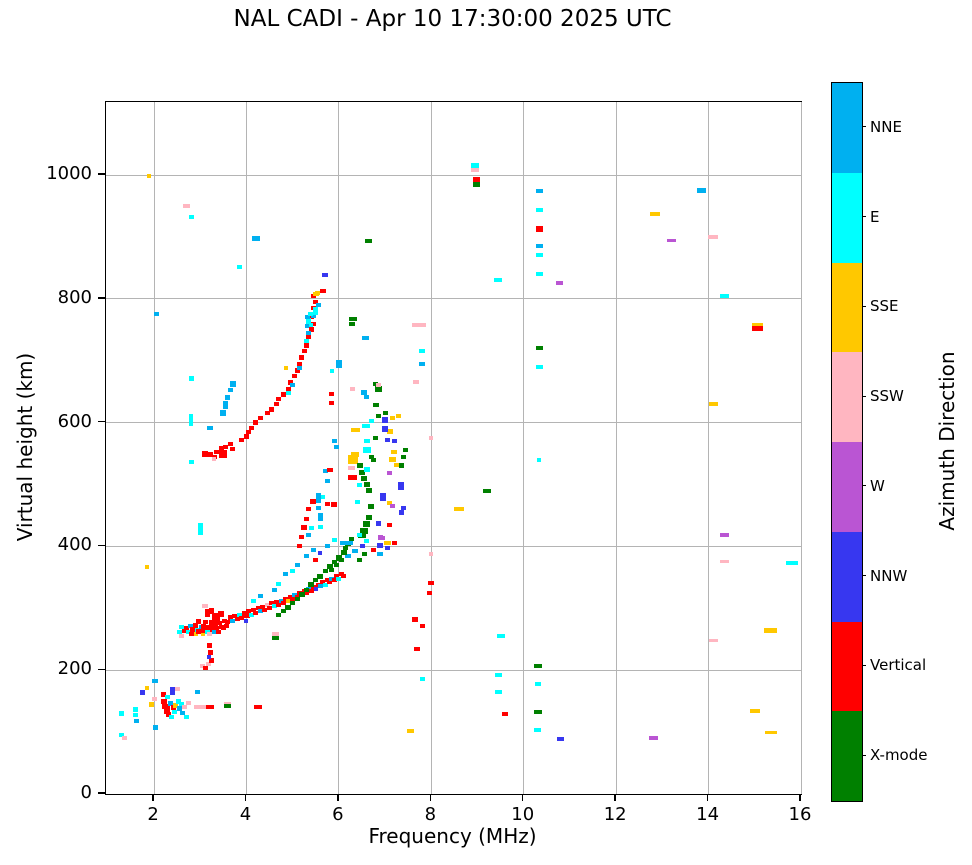 Image resolution: width=972 pixels, height=865 pixels. I want to click on x-tick-label: 6, so click(338, 814).